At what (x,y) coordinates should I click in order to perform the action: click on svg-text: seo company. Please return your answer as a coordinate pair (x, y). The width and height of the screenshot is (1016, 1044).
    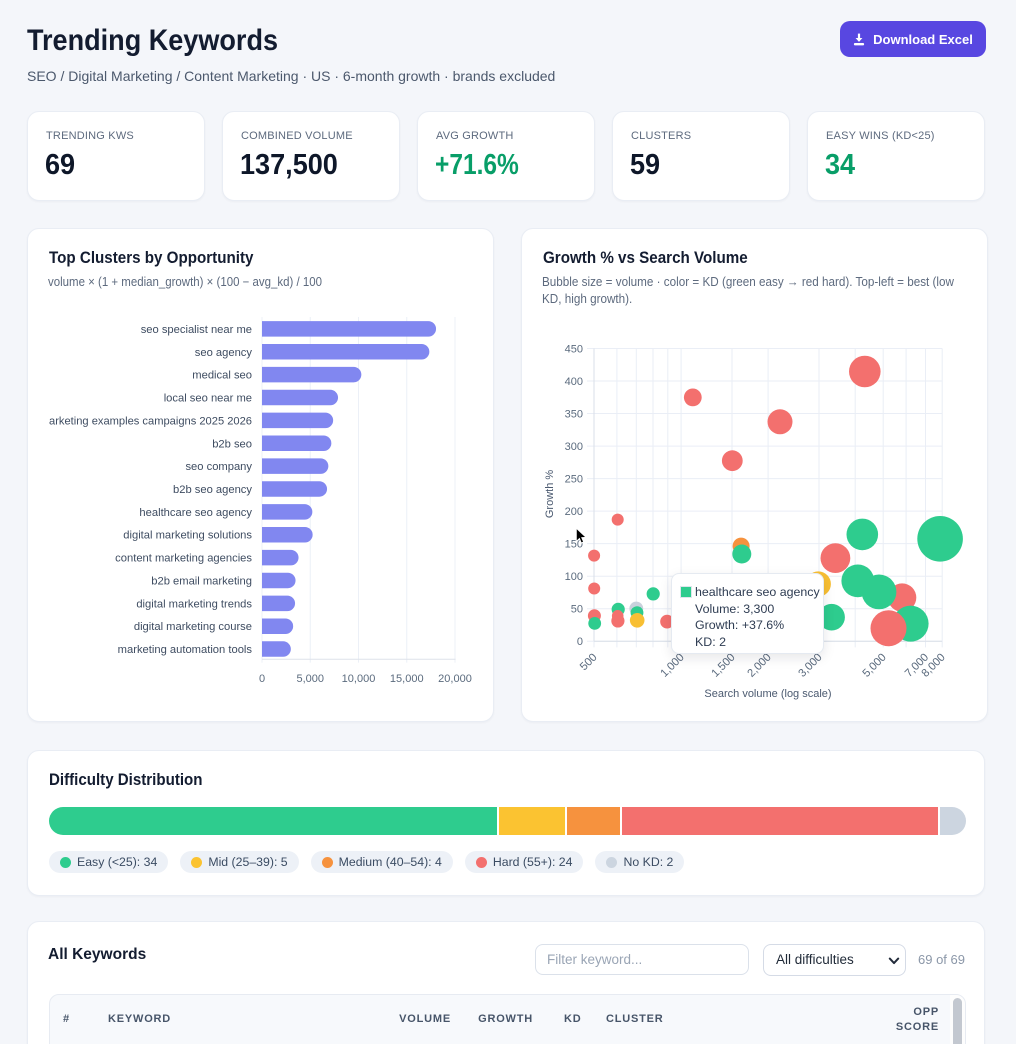
    Looking at the image, I should click on (218, 467).